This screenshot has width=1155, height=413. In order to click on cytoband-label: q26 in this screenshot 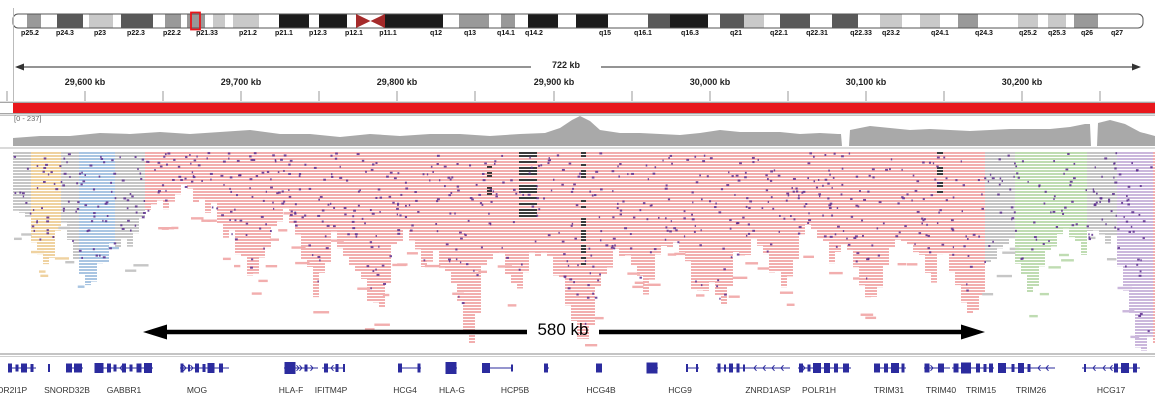, I will do `click(1087, 33)`.